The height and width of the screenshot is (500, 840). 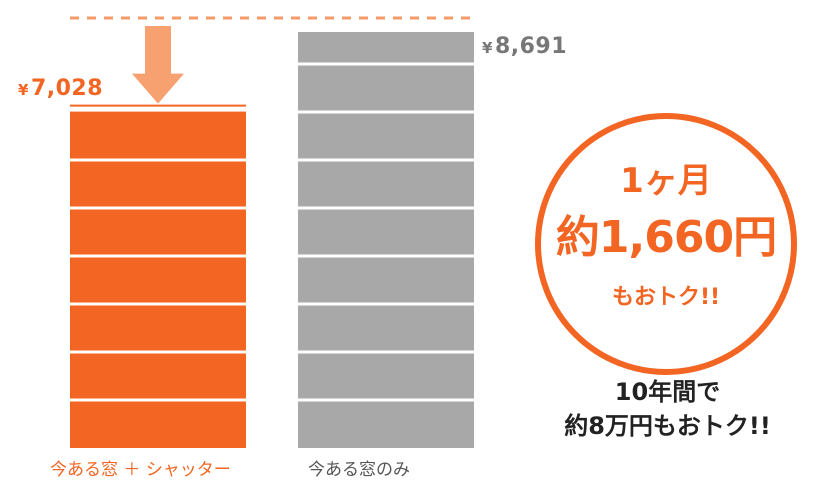 What do you see at coordinates (158, 279) in the screenshot?
I see `bar-fill` at bounding box center [158, 279].